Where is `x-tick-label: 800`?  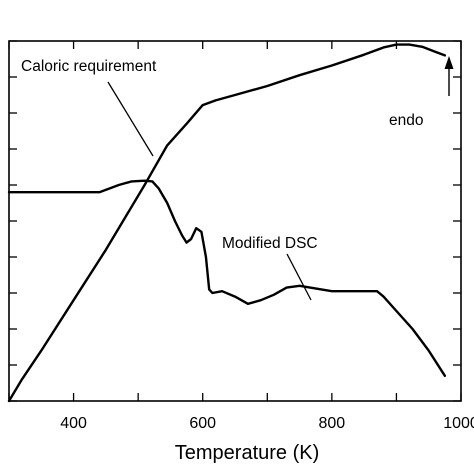 x-tick-label: 800 is located at coordinates (332, 423).